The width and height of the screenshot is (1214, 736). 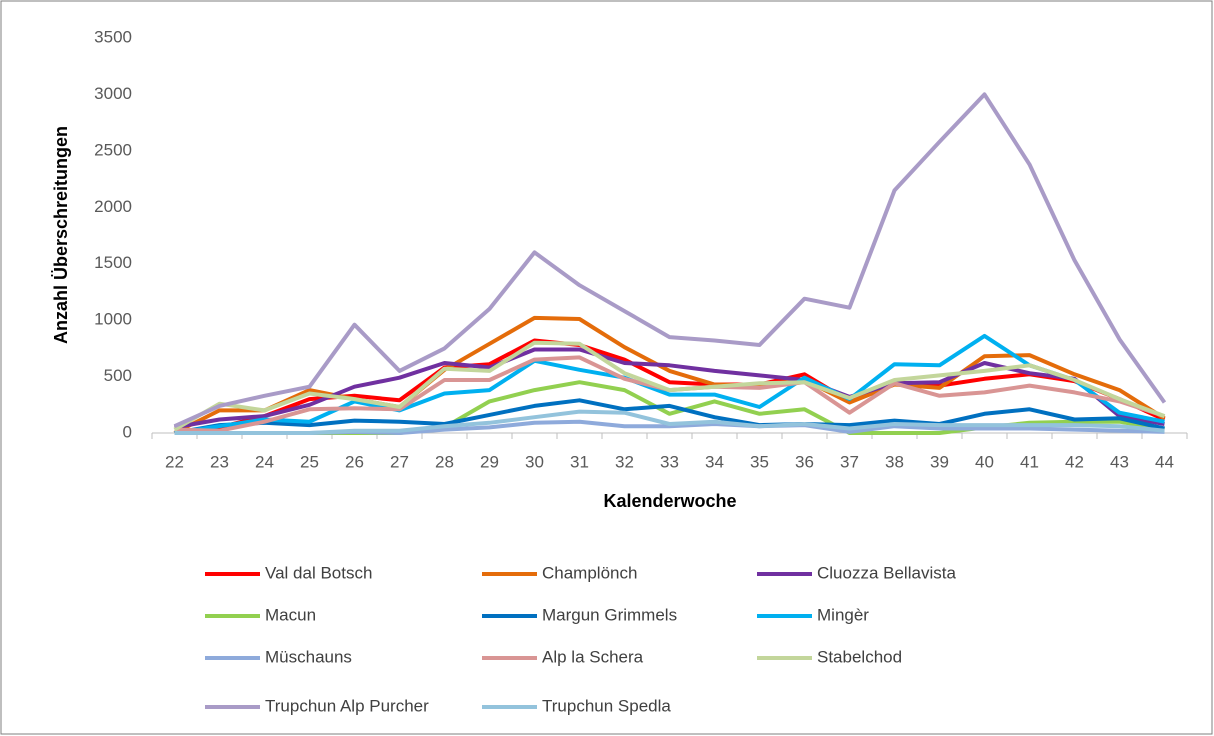 What do you see at coordinates (354, 461) in the screenshot?
I see `x-tick-label: 26` at bounding box center [354, 461].